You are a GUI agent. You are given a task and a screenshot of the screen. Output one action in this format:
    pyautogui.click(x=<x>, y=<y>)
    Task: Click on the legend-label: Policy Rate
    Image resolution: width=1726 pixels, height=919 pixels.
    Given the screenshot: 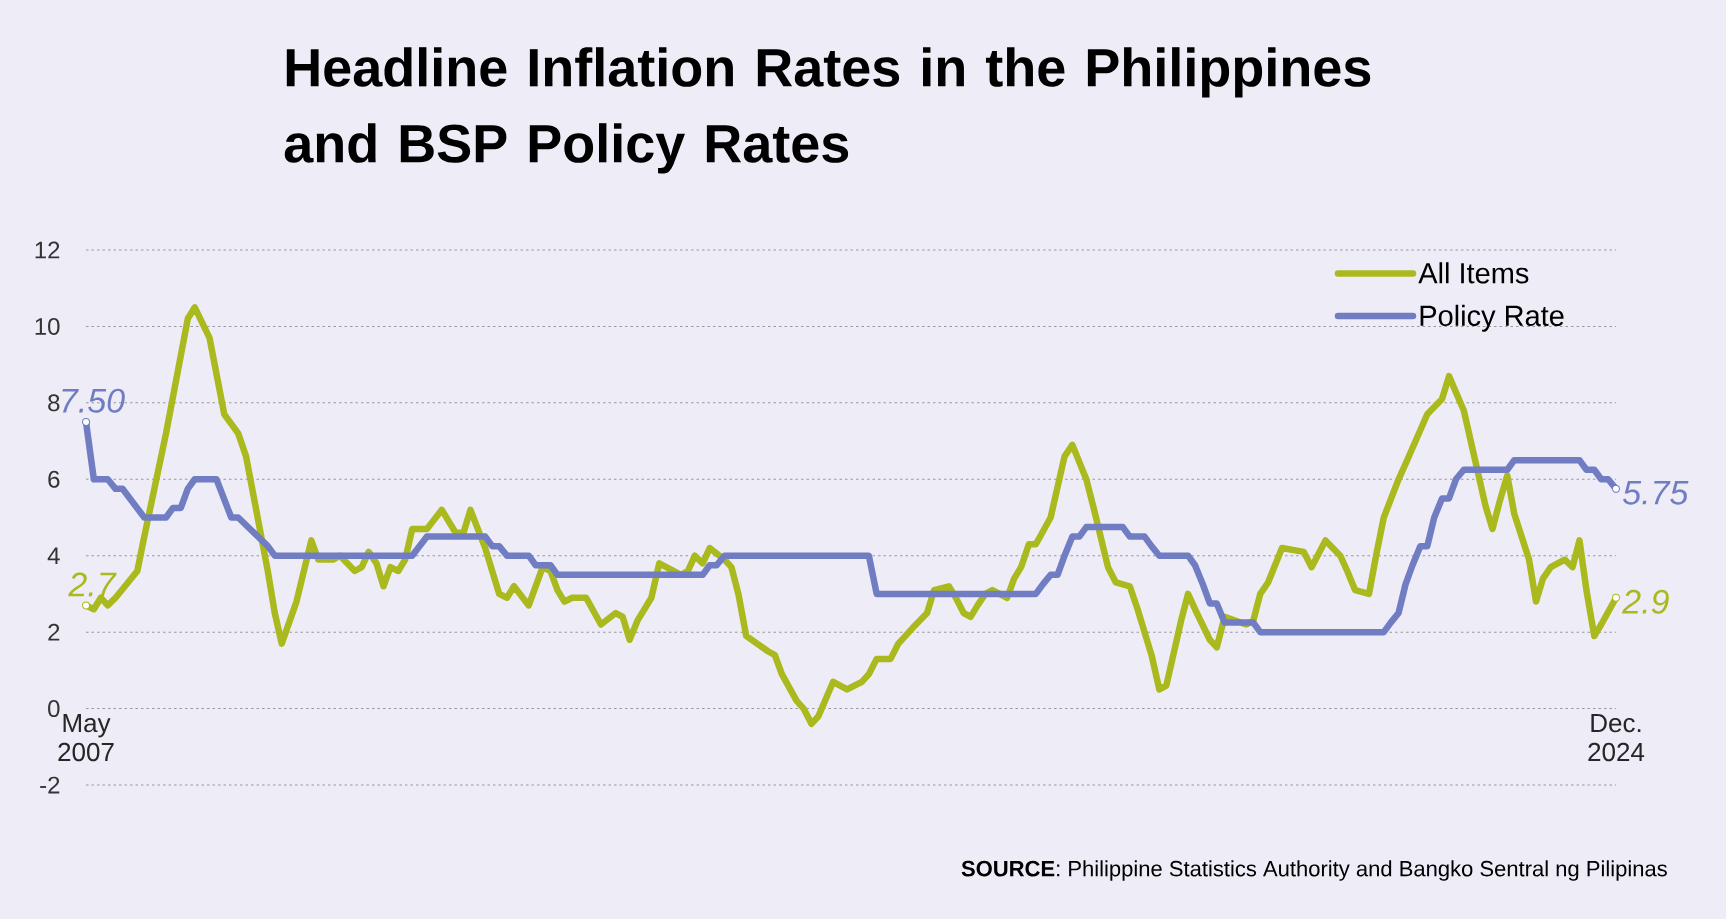 What is the action you would take?
    pyautogui.click(x=1492, y=318)
    